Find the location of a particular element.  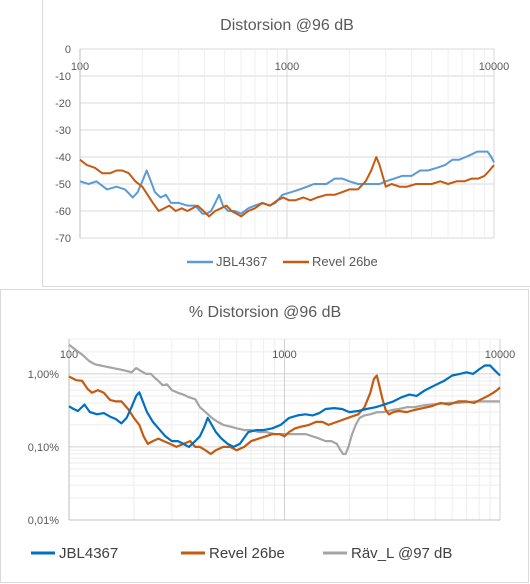

y-tick-label: 1,00% is located at coordinates (43, 375).